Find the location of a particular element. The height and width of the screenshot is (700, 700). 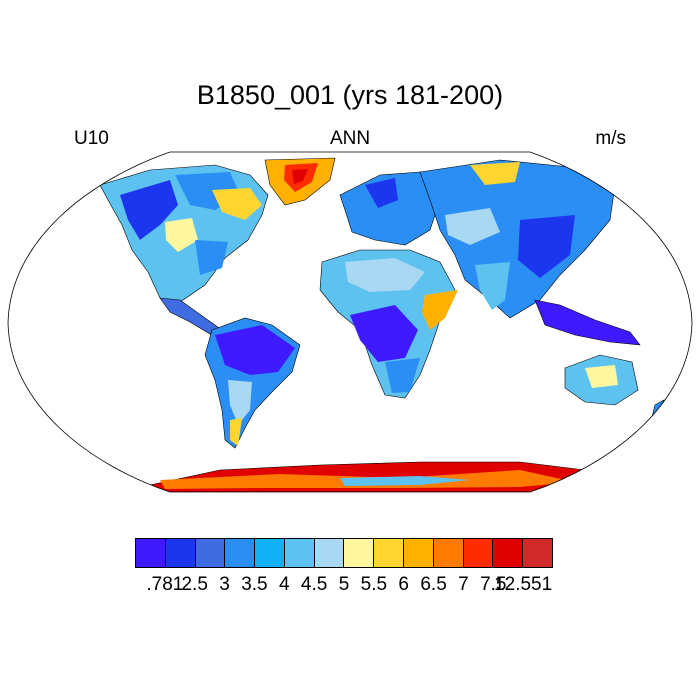

na-dark-west is located at coordinates (149, 210).